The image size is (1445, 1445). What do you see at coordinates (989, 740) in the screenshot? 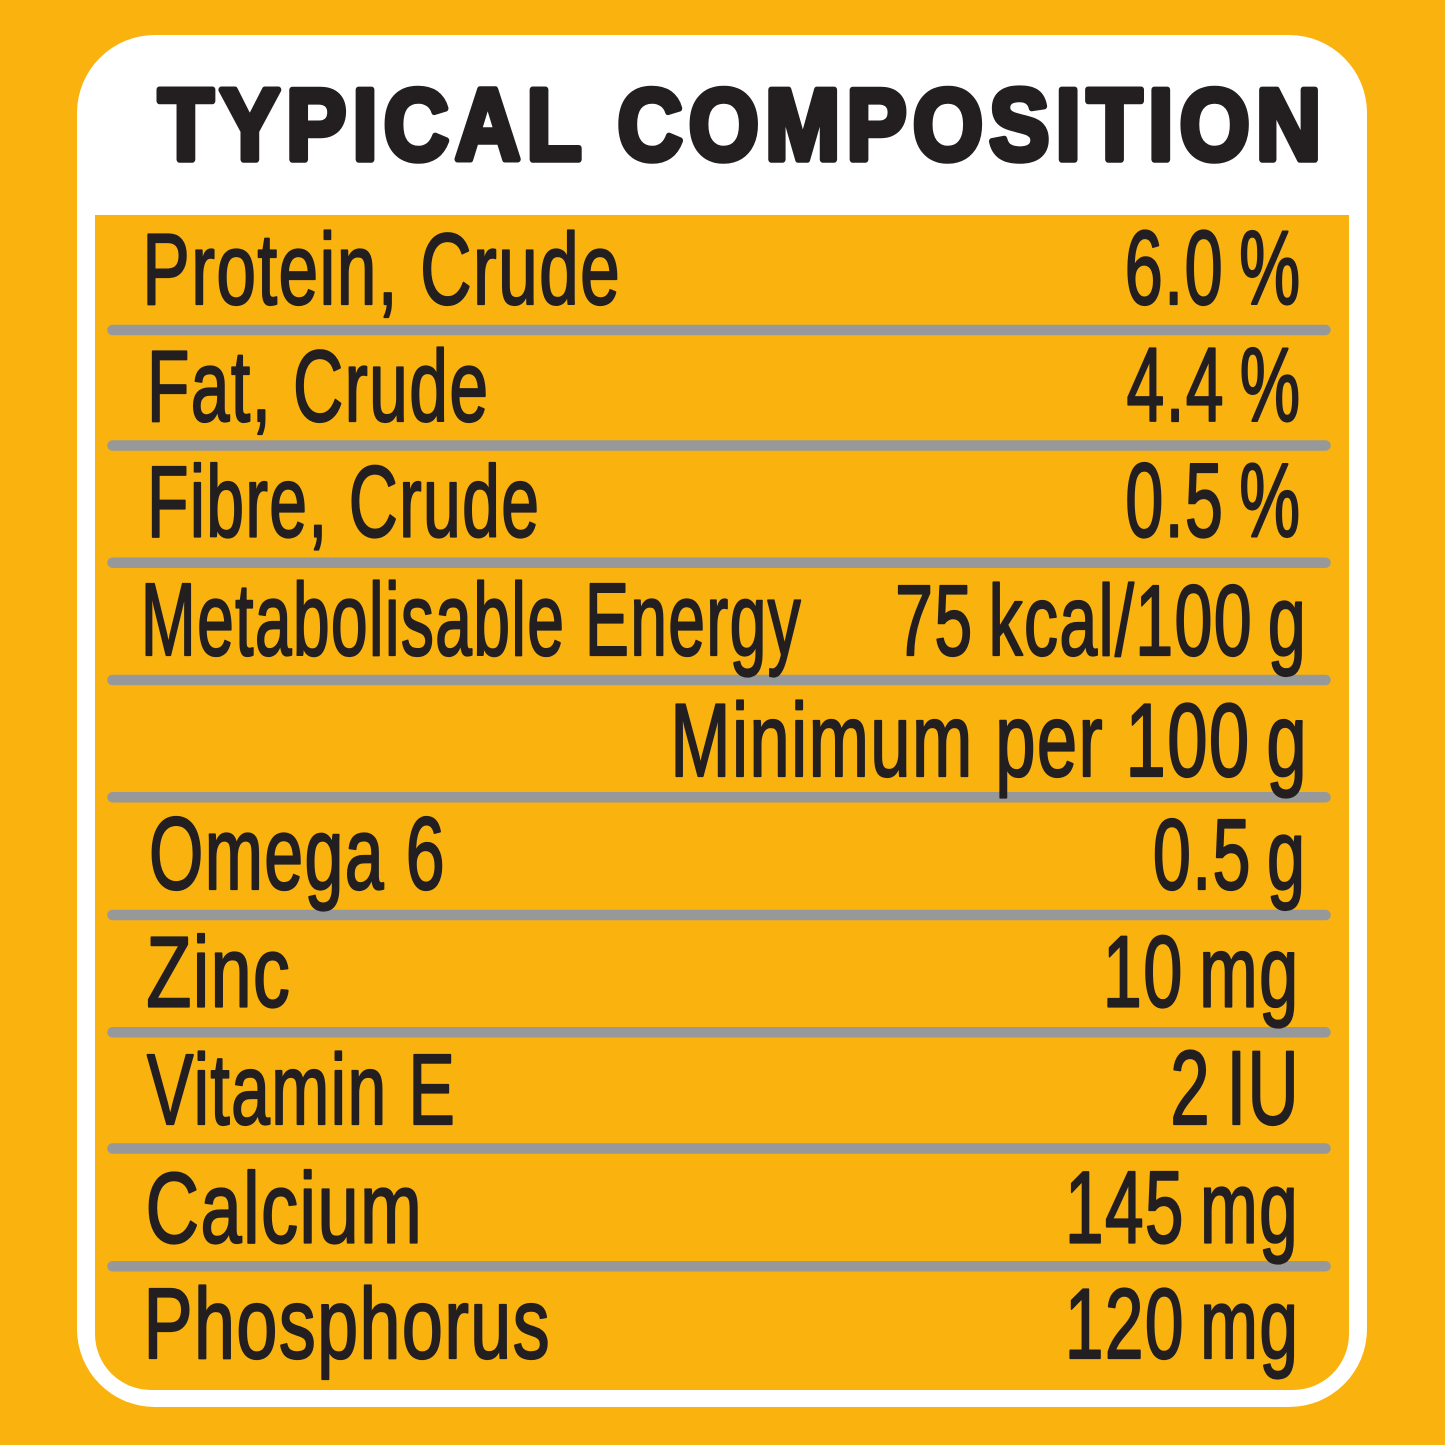
I see `svg-text: Minimum per 100 g` at bounding box center [989, 740].